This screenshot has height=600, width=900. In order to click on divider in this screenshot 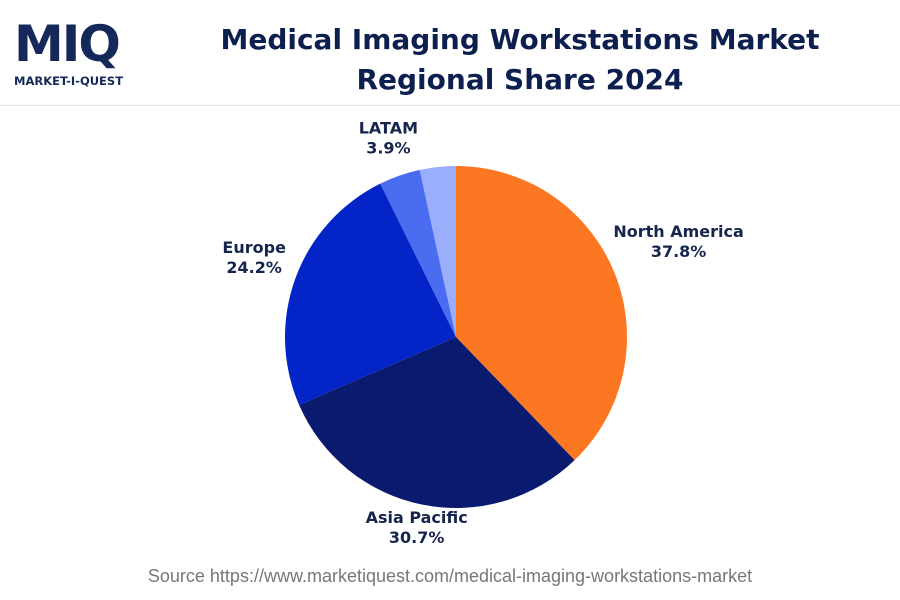, I will do `click(450, 105)`.